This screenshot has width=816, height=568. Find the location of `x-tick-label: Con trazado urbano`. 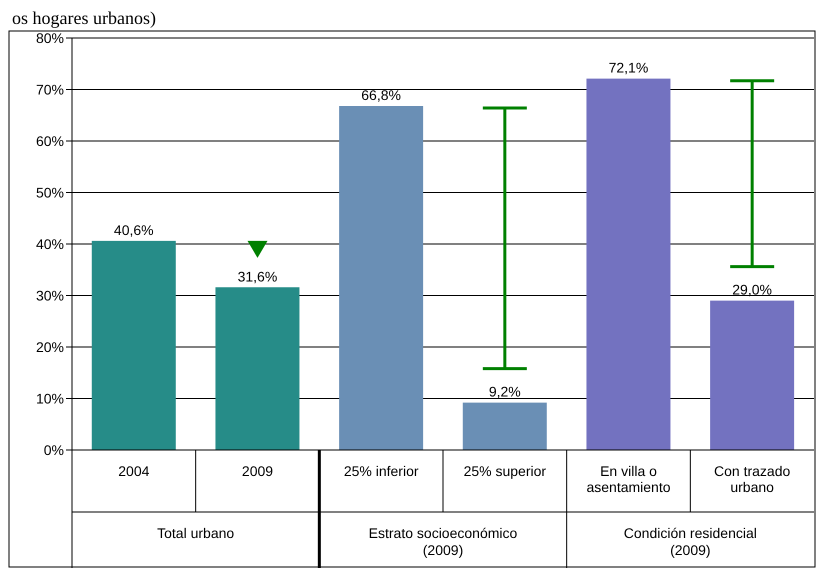

x-tick-label: Con trazado urbano is located at coordinates (752, 479).